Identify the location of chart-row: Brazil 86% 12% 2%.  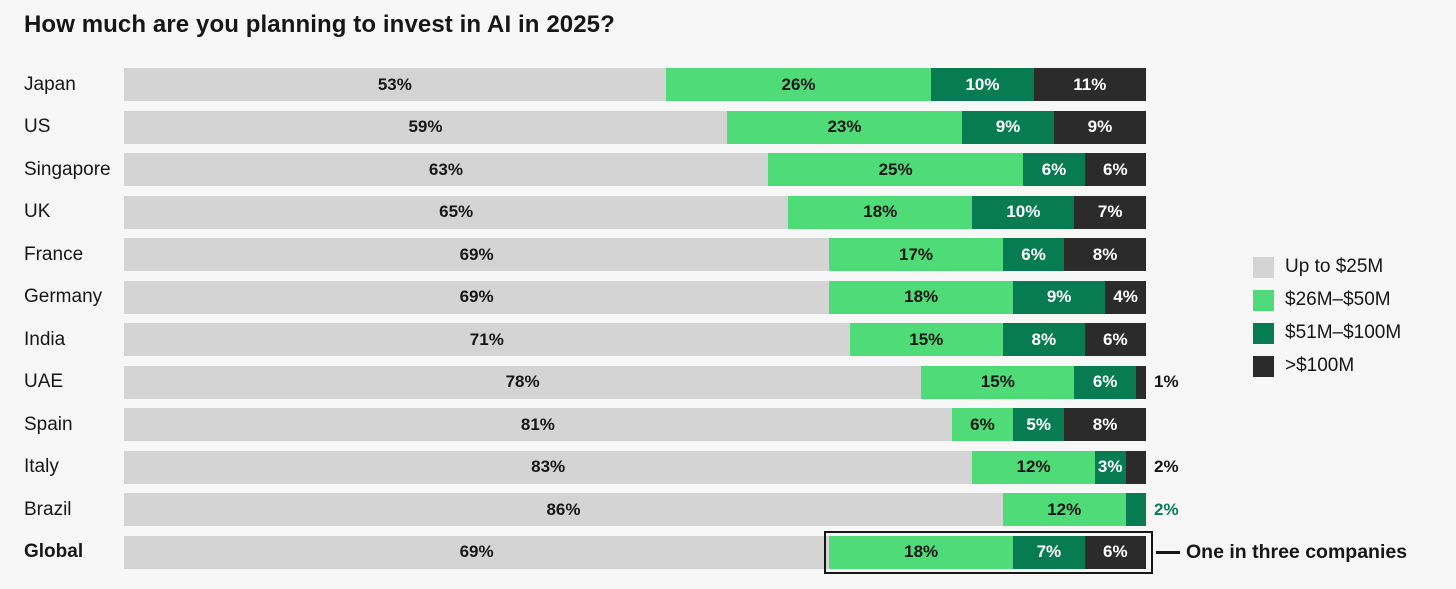
(601, 509).